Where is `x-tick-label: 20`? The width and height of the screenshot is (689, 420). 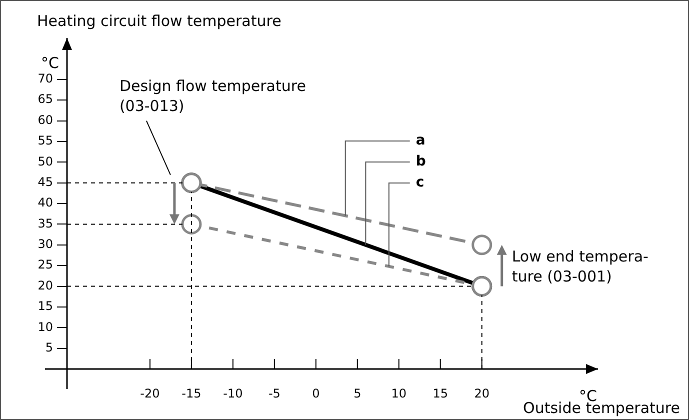
x-tick-label: 20 is located at coordinates (482, 393).